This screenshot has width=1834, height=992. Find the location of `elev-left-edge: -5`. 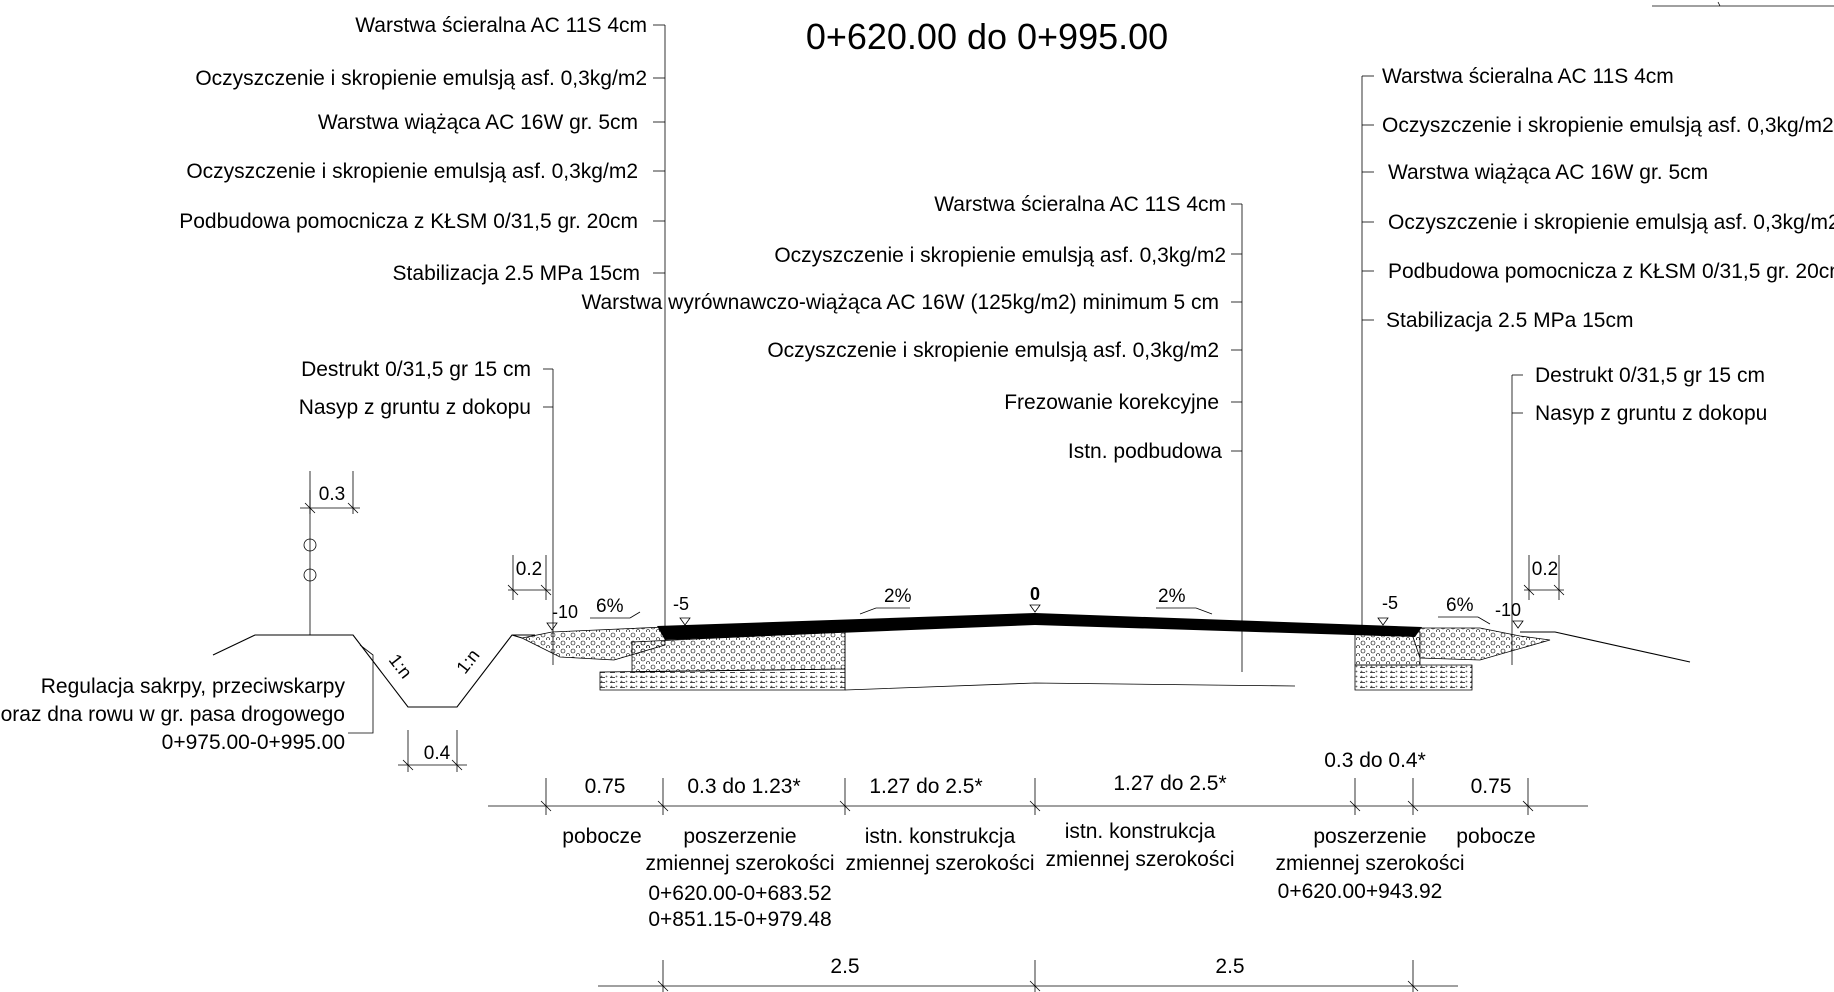

elev-left-edge: -5 is located at coordinates (681, 604).